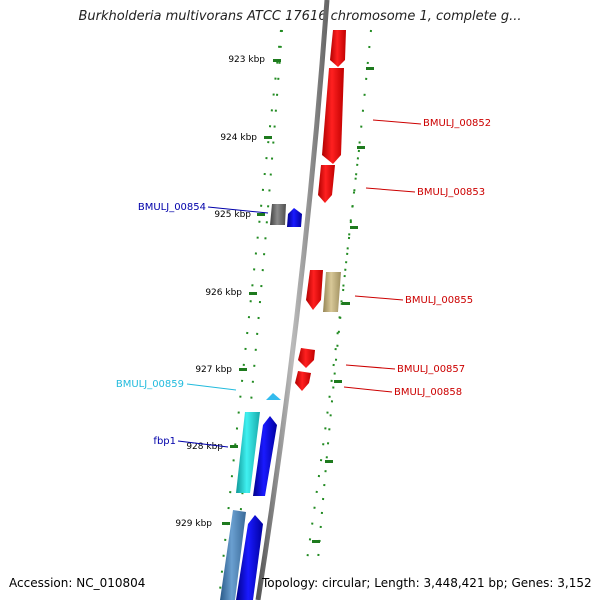 The width and height of the screenshot is (600, 600). What do you see at coordinates (232, 215) in the screenshot?
I see `tick-label-925: 925 kbp` at bounding box center [232, 215].